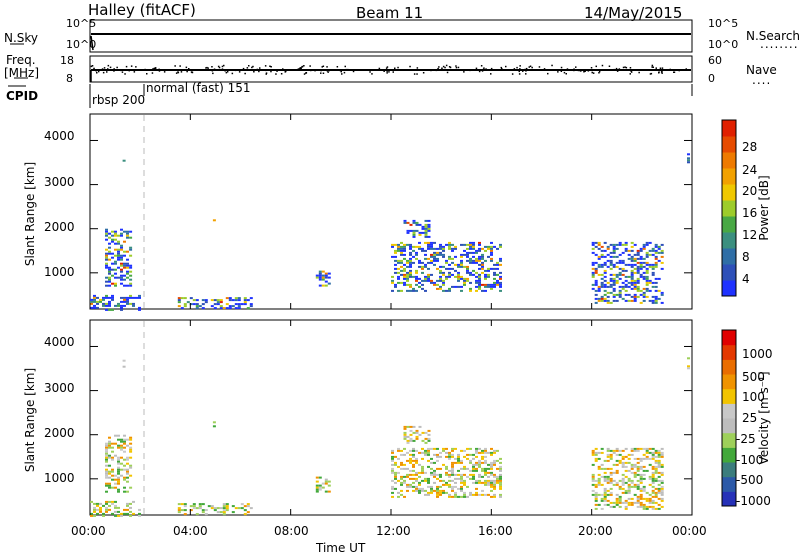 The height and width of the screenshot is (555, 800). Describe the element at coordinates (391, 69) in the screenshot. I see `freq-panel-frame` at that location.